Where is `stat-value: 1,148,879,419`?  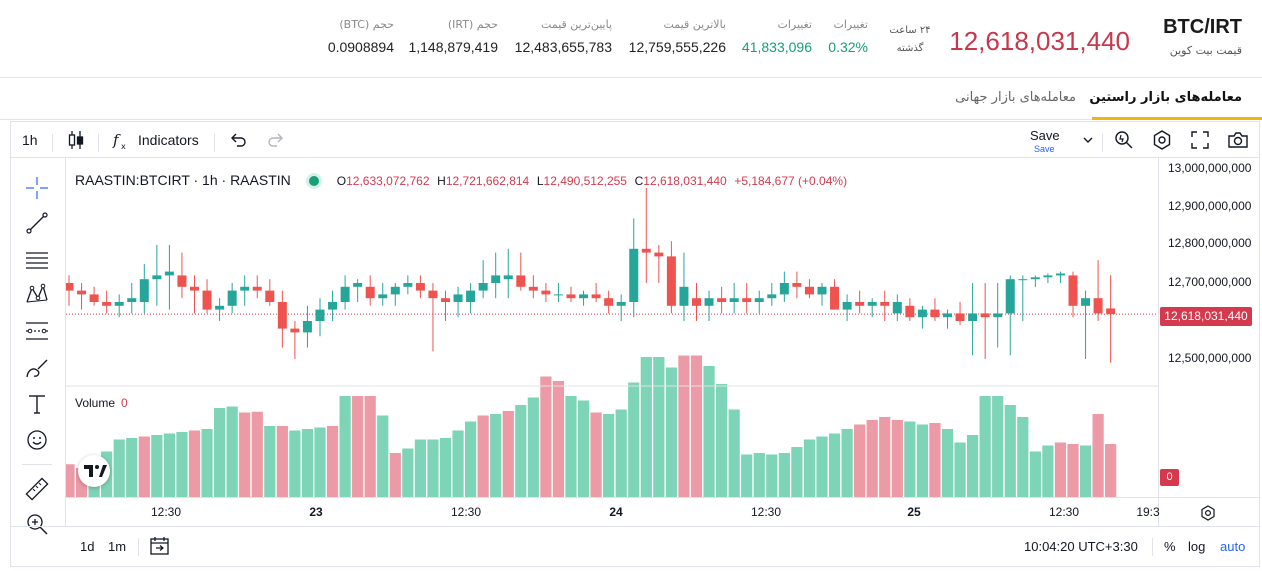
stat-value: 1,148,879,419 is located at coordinates (453, 47).